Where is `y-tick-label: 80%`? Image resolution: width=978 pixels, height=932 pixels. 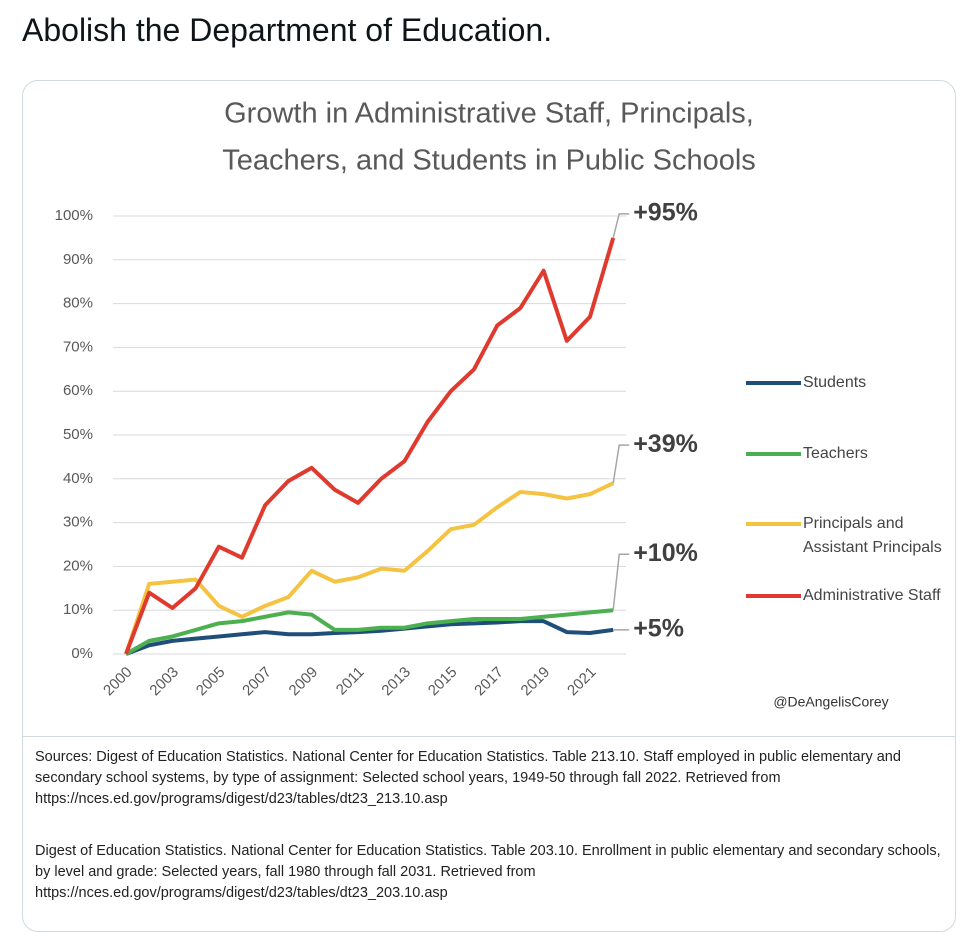 y-tick-label: 80% is located at coordinates (78, 303).